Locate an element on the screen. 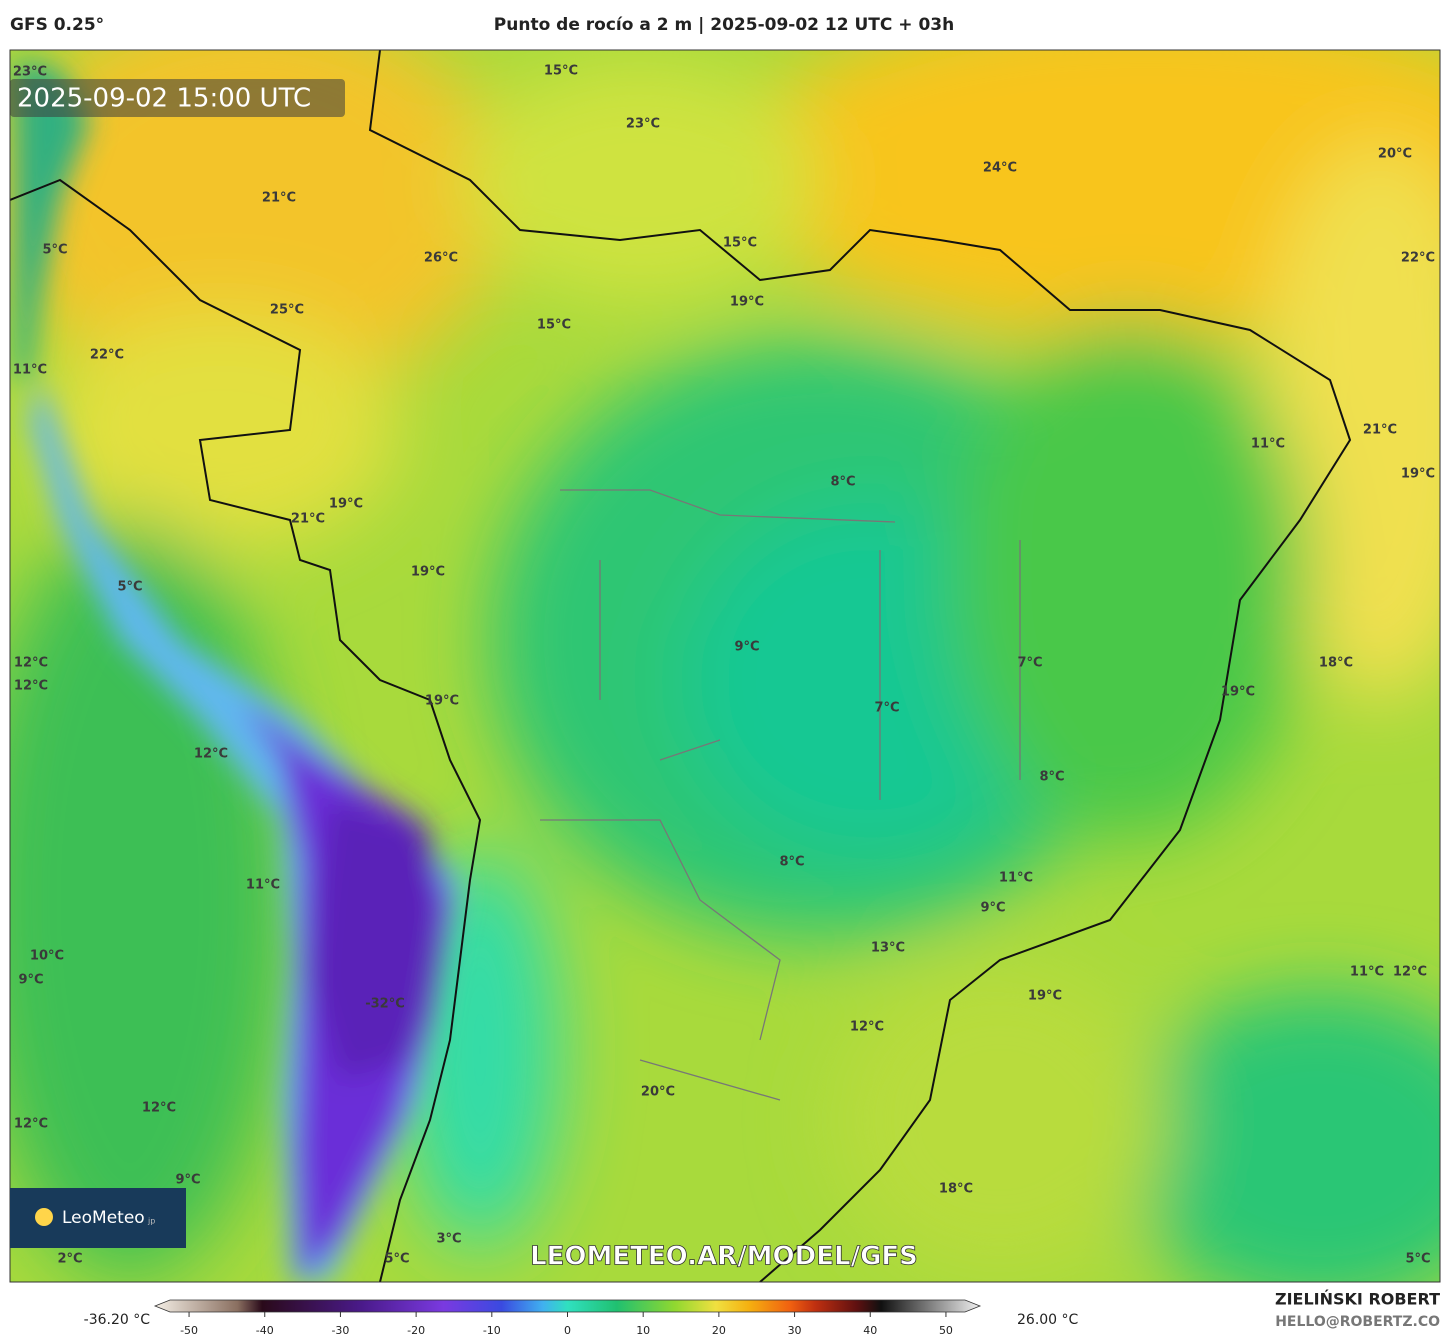  colorbar-tick-label: -30 is located at coordinates (340, 1330).